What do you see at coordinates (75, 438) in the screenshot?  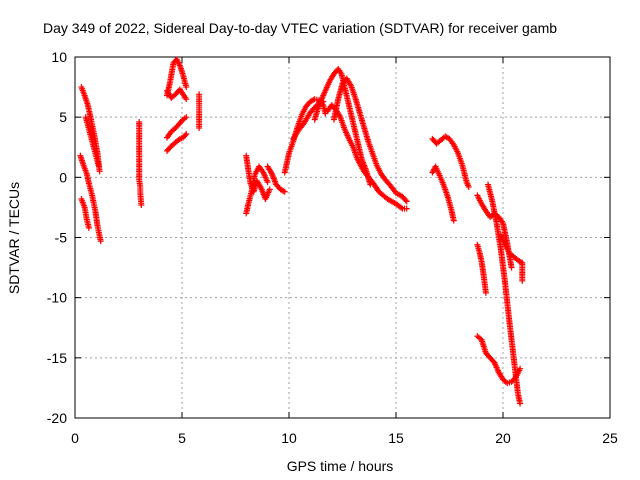 I see `x-tick-label: 0` at bounding box center [75, 438].